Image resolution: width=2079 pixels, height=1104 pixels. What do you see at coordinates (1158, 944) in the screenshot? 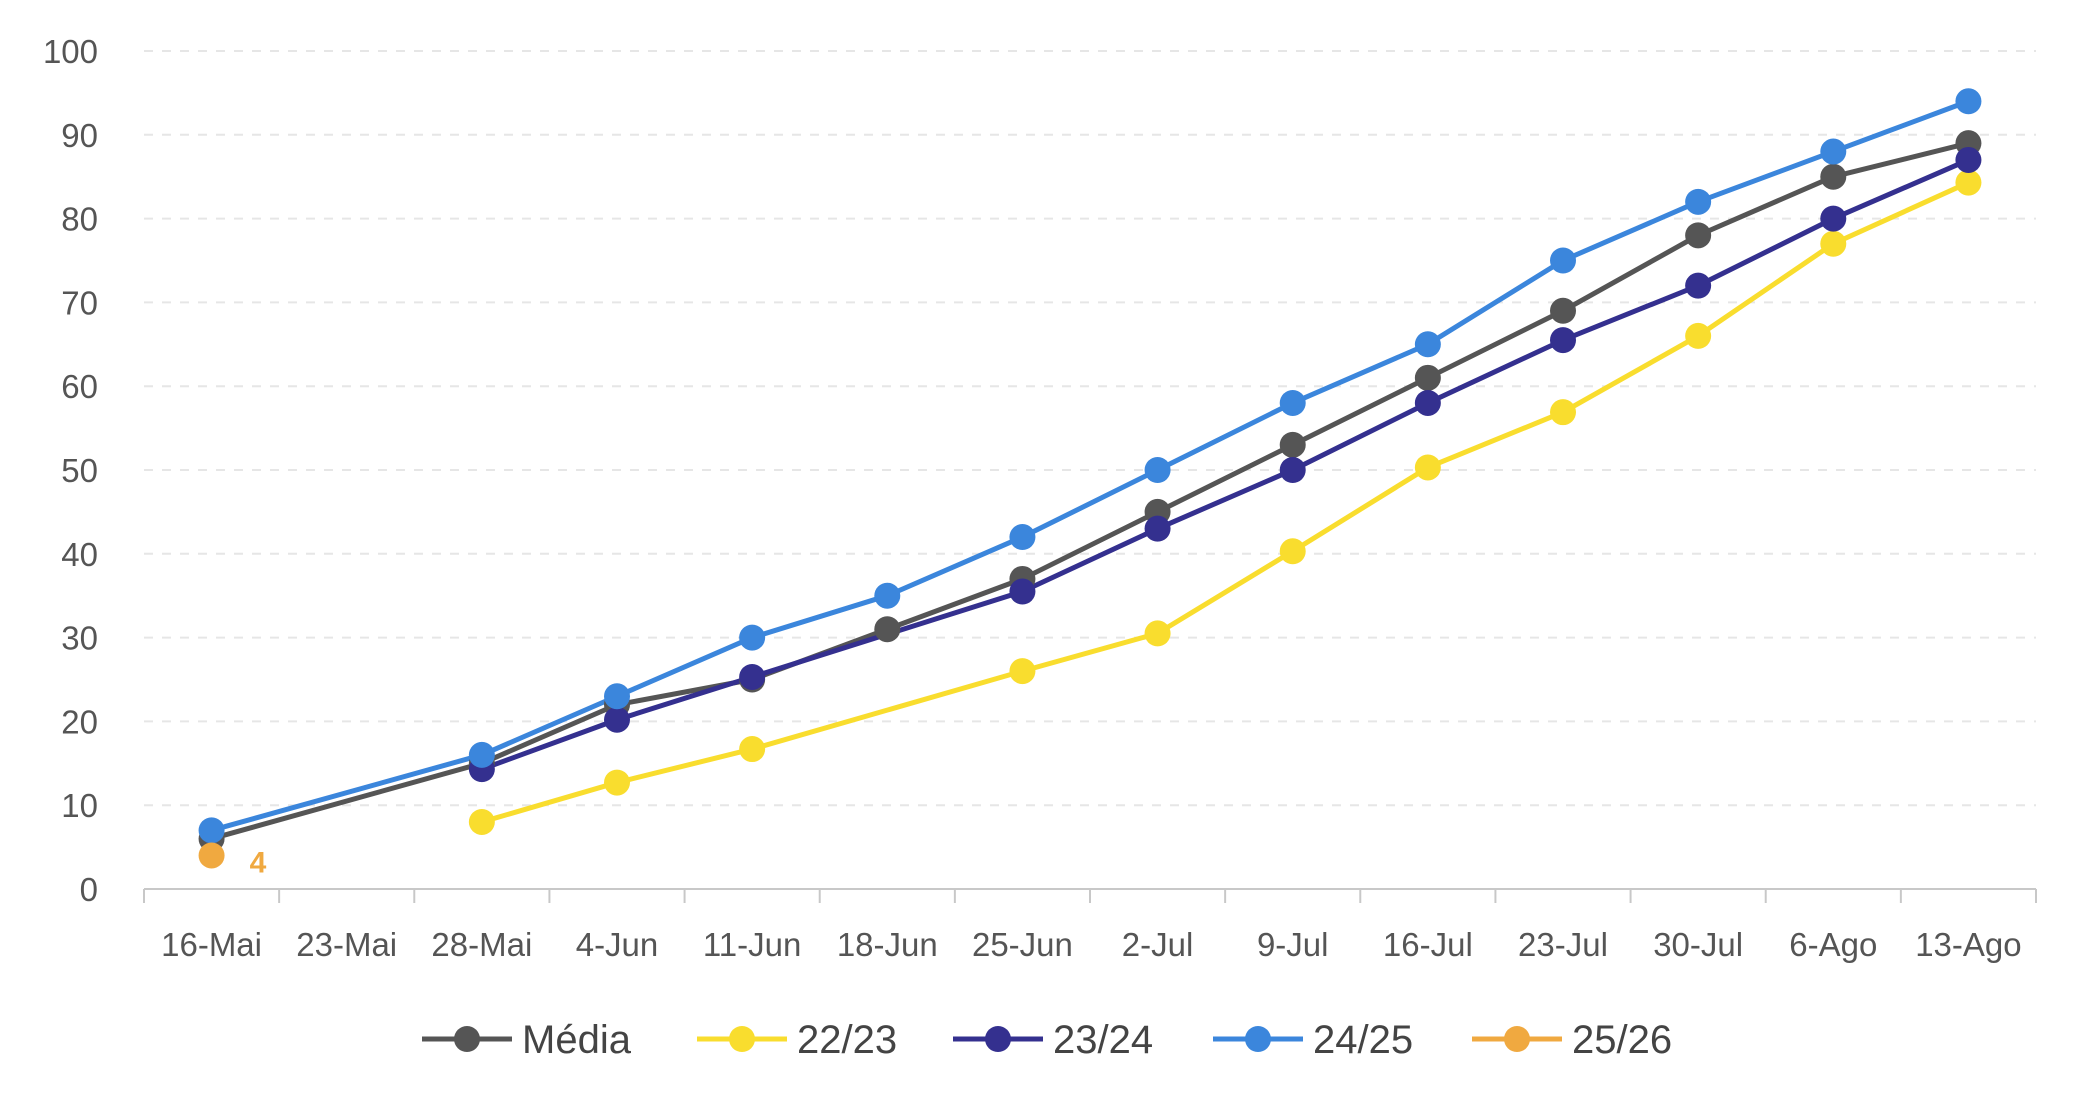
I see `x-tick-label: 2-Jul` at bounding box center [1158, 944].